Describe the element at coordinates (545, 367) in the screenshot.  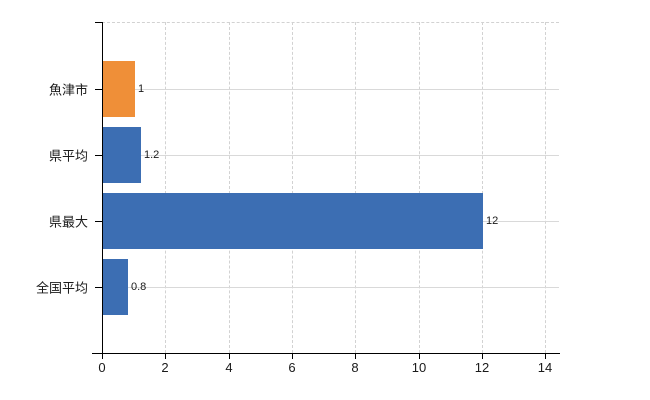
I see `x-tick-label-14: 14` at that location.